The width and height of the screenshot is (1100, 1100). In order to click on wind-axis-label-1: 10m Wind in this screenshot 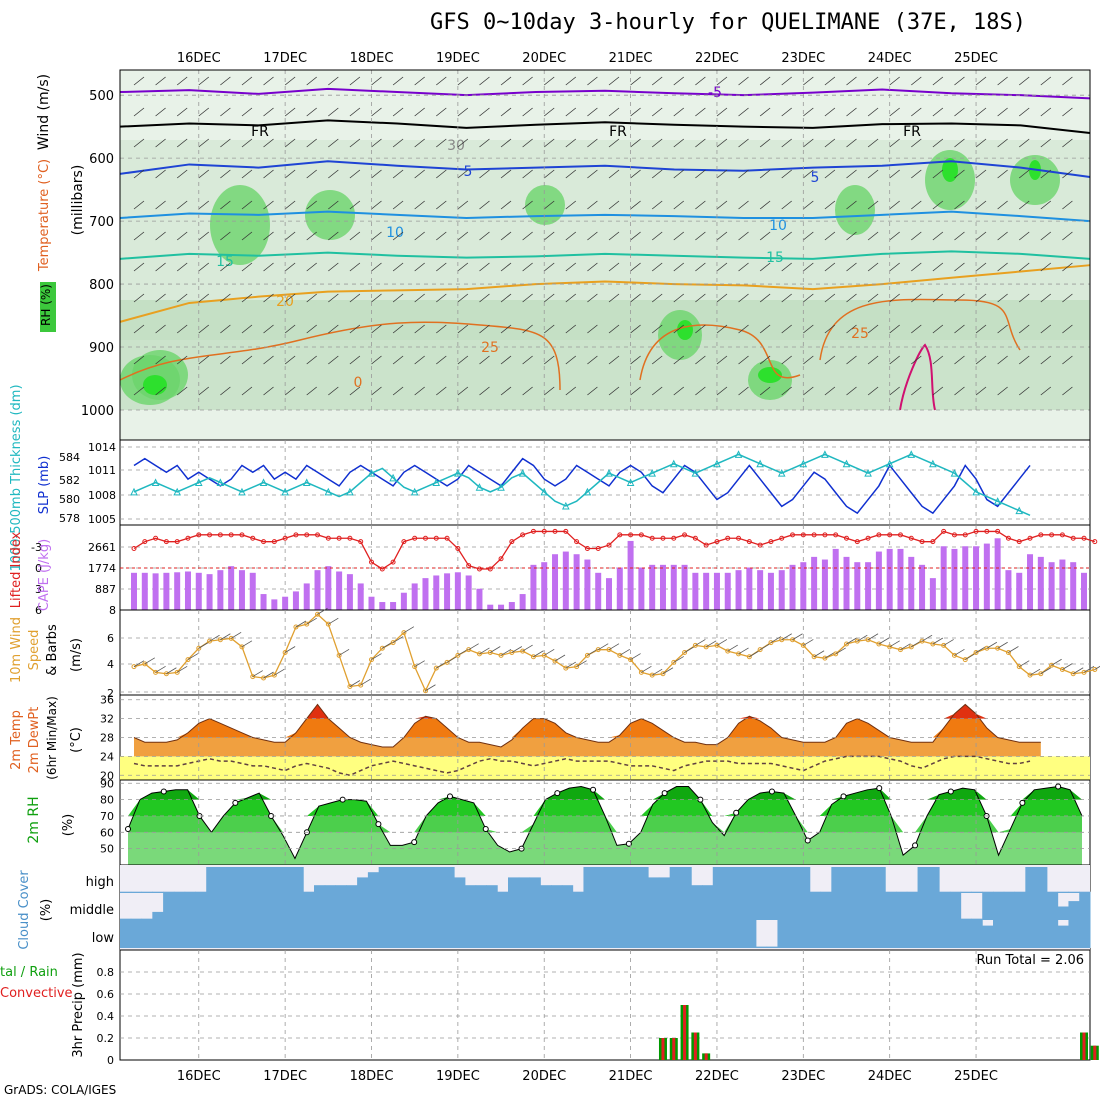, I will do `click(16, 650)`.